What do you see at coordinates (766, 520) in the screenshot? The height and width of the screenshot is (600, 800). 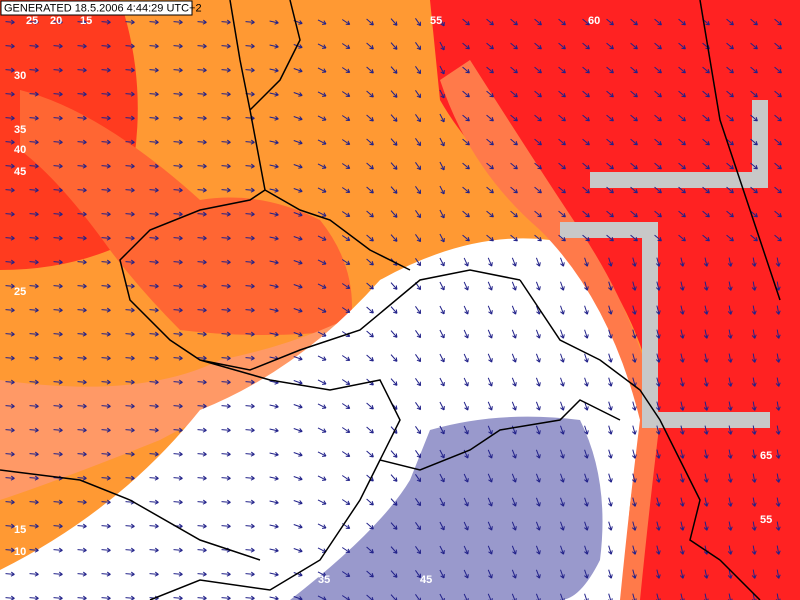 I see `contour-label: 55` at bounding box center [766, 520].